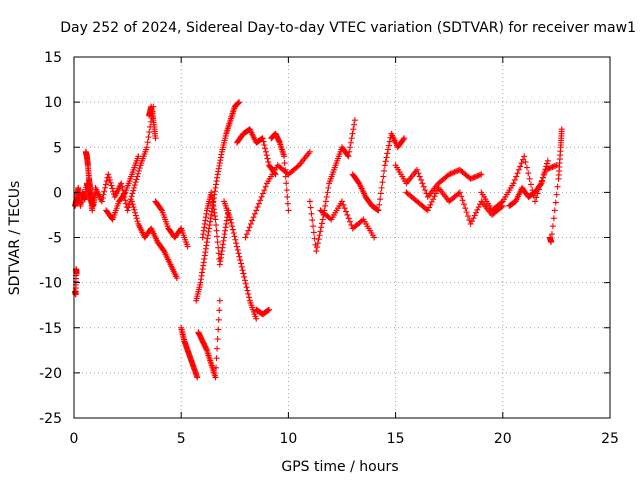  I want to click on series-s1, so click(85, 194).